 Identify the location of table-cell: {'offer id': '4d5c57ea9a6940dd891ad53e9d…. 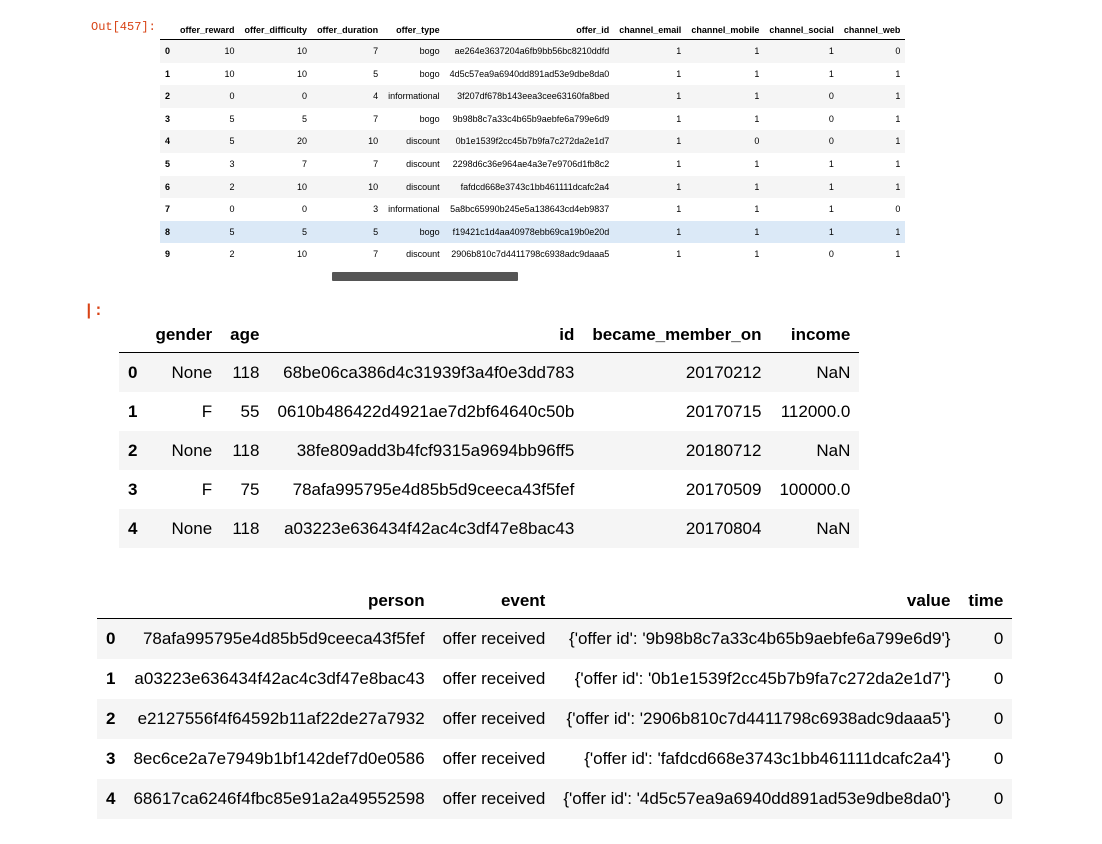
(757, 798).